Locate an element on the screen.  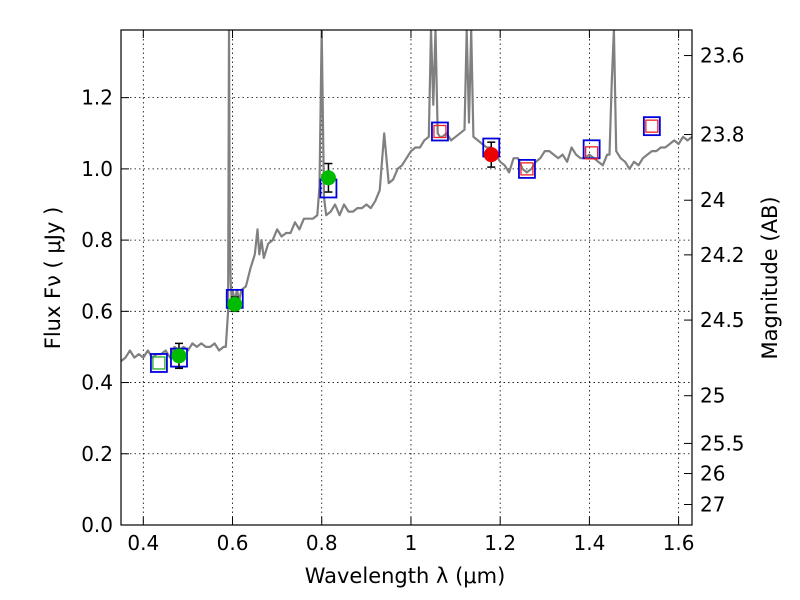
magnitude-tick-label: 26 is located at coordinates (712, 474).